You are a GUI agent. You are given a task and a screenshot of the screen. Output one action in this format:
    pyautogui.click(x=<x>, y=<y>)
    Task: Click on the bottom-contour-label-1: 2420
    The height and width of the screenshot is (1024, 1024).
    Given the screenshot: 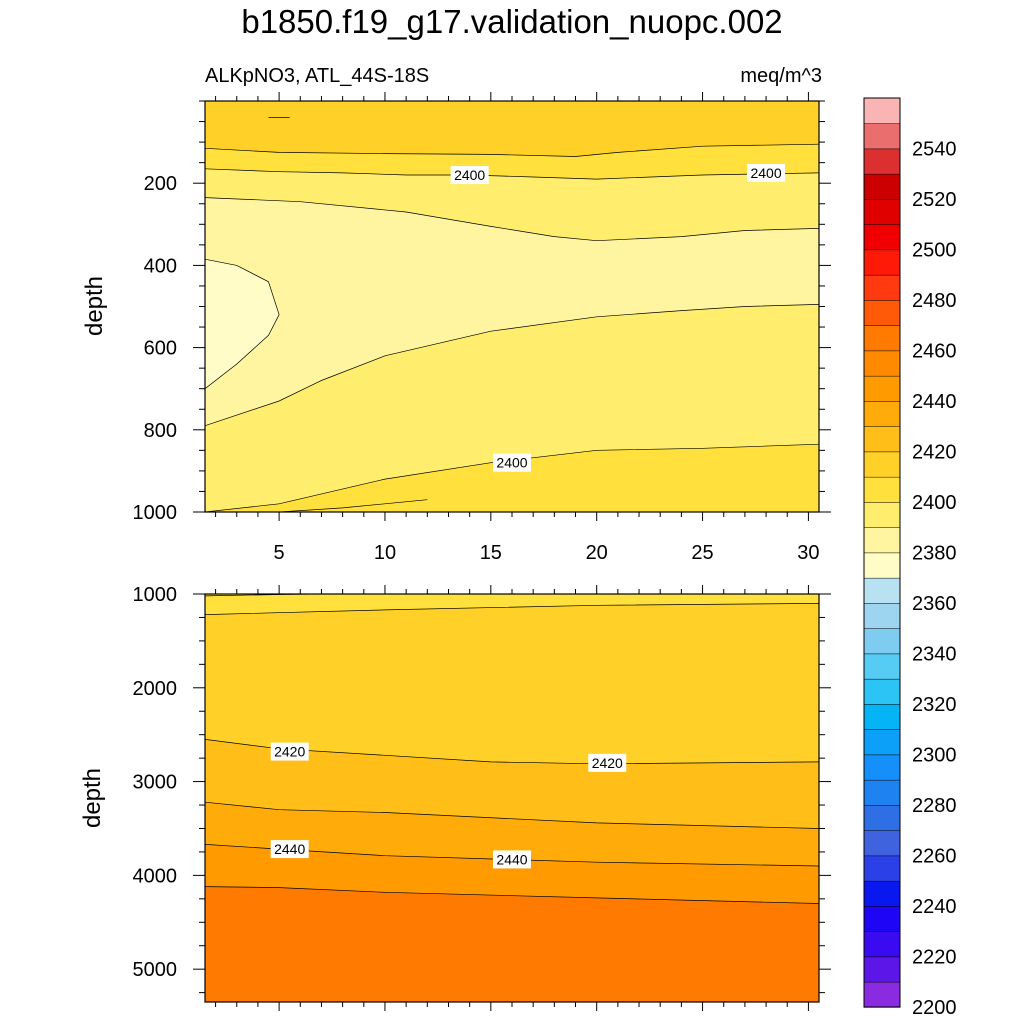 What is the action you would take?
    pyautogui.click(x=607, y=763)
    